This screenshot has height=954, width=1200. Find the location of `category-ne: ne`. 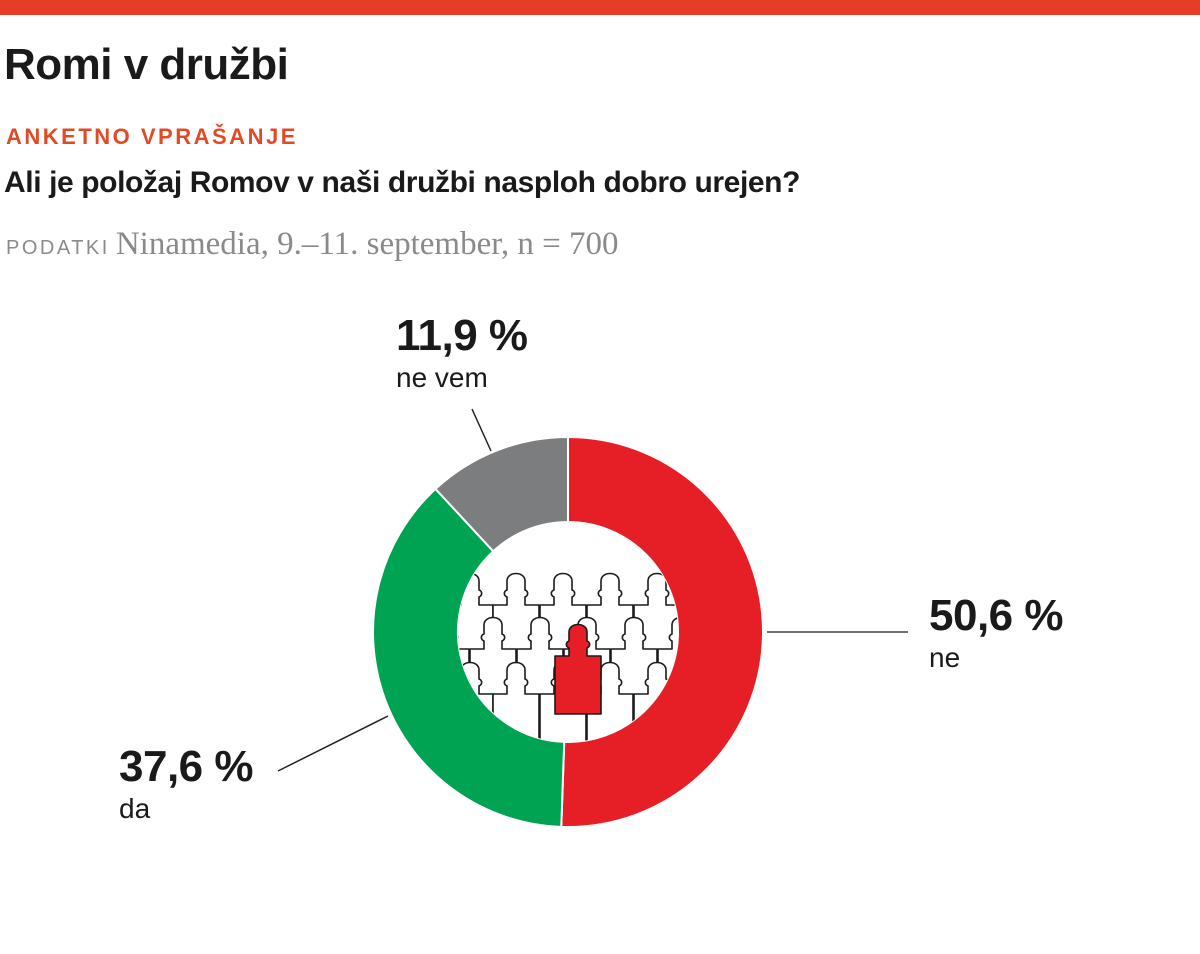

category-ne: ne is located at coordinates (945, 657).